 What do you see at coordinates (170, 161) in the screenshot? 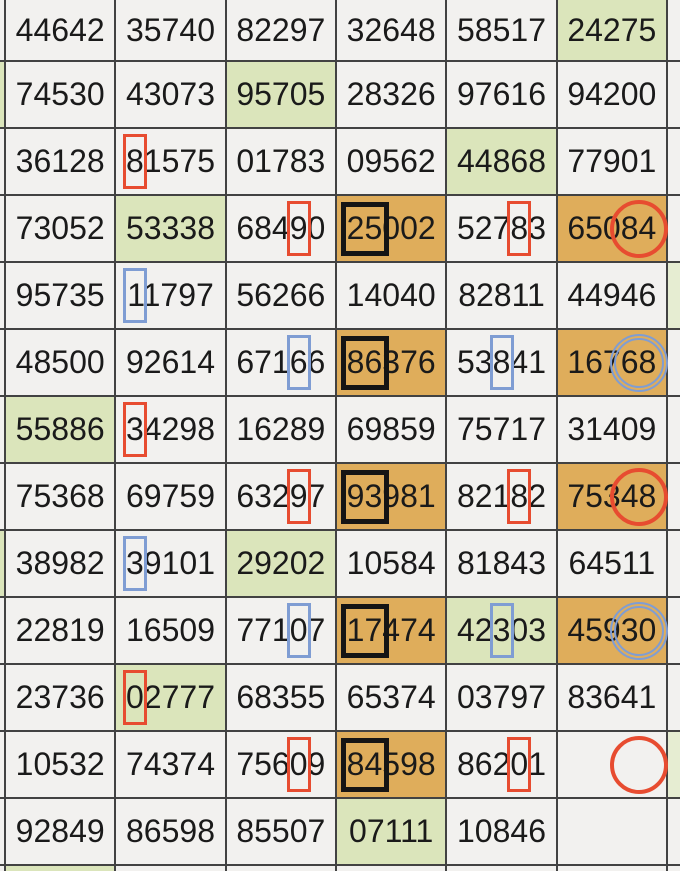
I see `cell-number: 81575` at bounding box center [170, 161].